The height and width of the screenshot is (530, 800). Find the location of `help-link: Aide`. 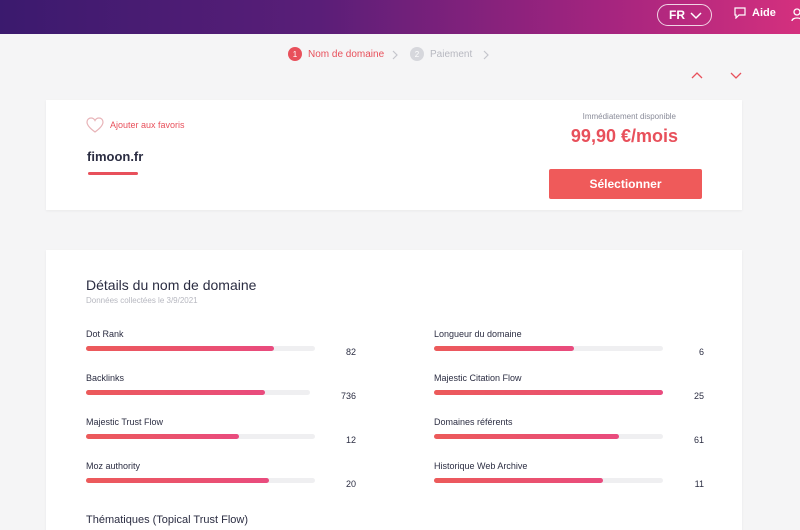

help-link: Aide is located at coordinates (755, 13).